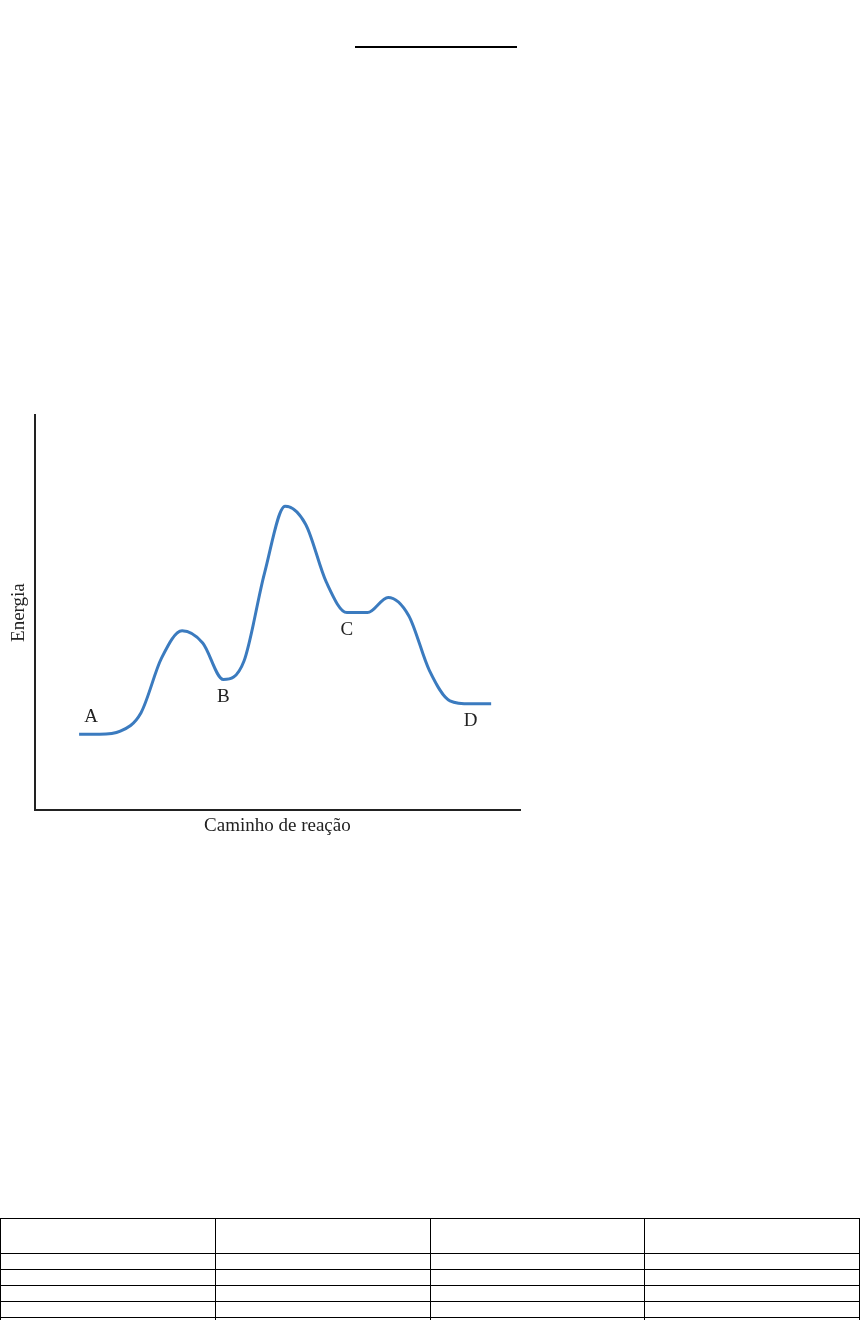 This screenshot has width=867, height=1320. Describe the element at coordinates (347, 629) in the screenshot. I see `annotation: C` at that location.